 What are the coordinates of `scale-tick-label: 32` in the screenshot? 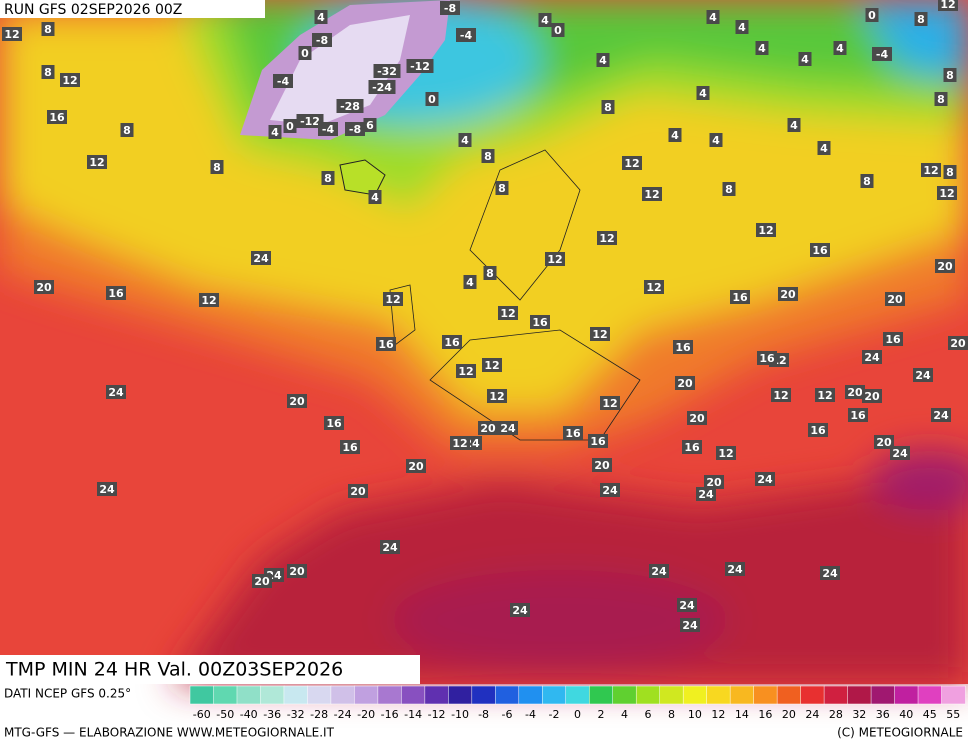 It's located at (859, 714).